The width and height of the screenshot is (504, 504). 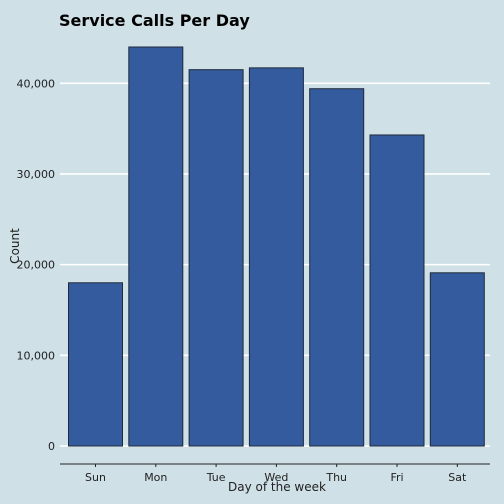 I want to click on bar-sun, so click(x=95, y=364).